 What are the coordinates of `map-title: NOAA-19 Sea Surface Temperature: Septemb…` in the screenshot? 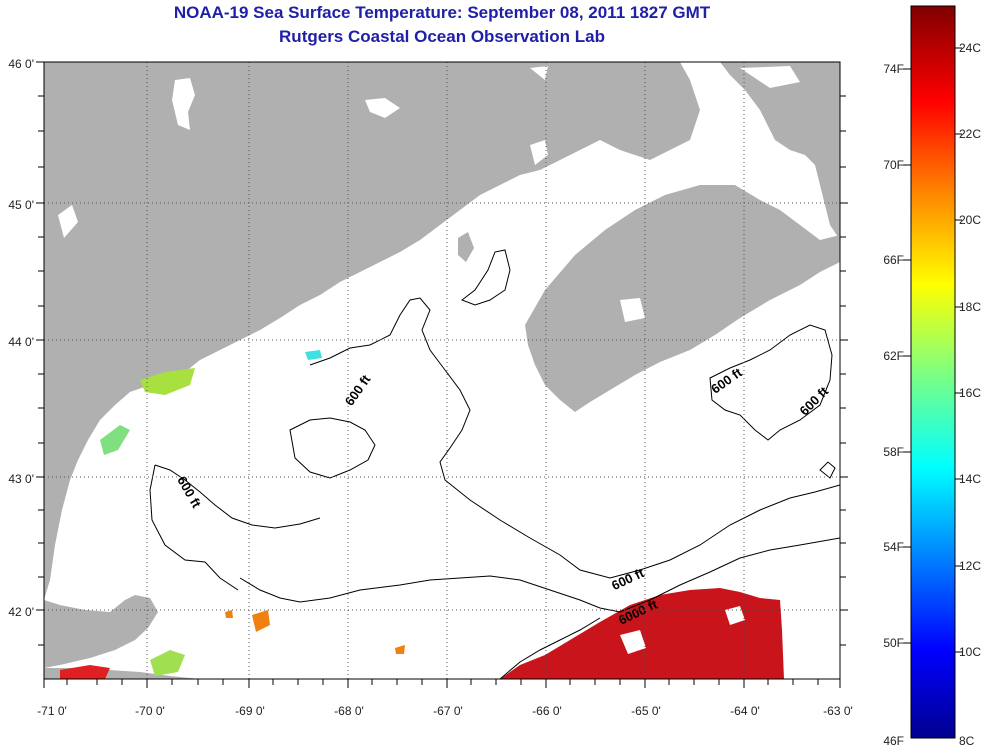 It's located at (442, 12).